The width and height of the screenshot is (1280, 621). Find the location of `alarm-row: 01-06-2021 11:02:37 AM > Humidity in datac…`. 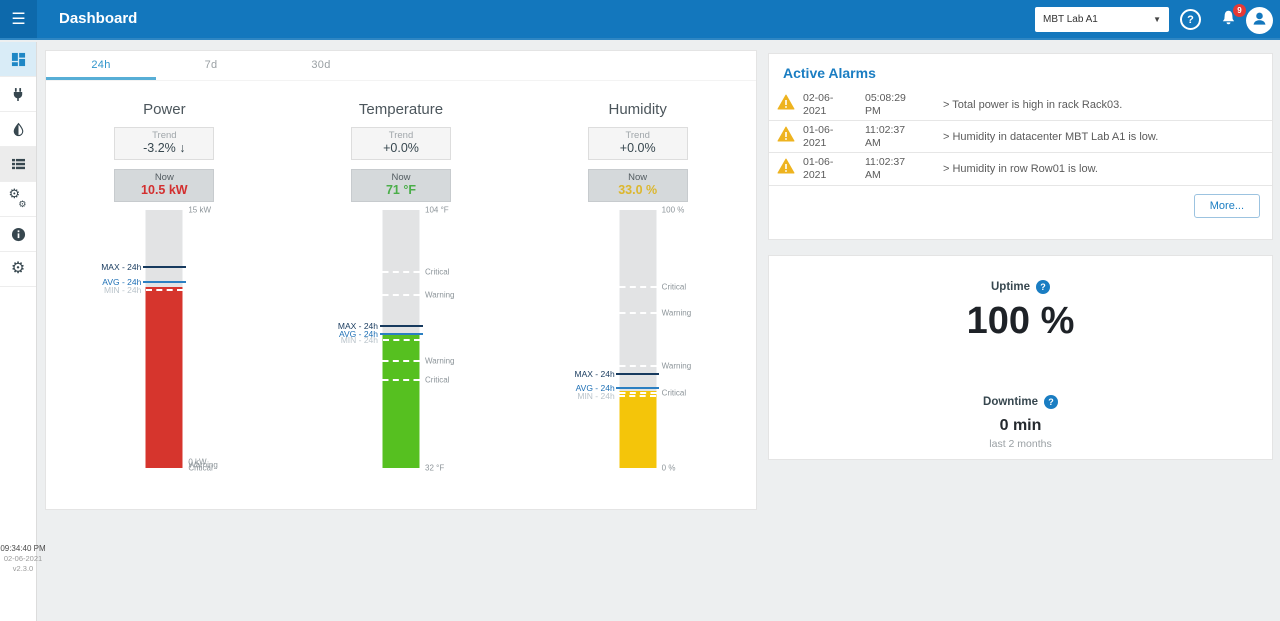

alarm-row: 01-06-2021 11:02:37 AM > Humidity in datac… is located at coordinates (1020, 137).